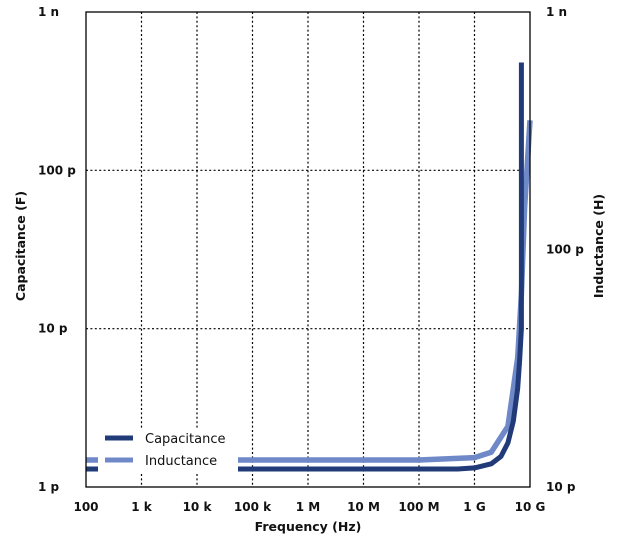  I want to click on x-tick-label: 10 M, so click(363, 507).